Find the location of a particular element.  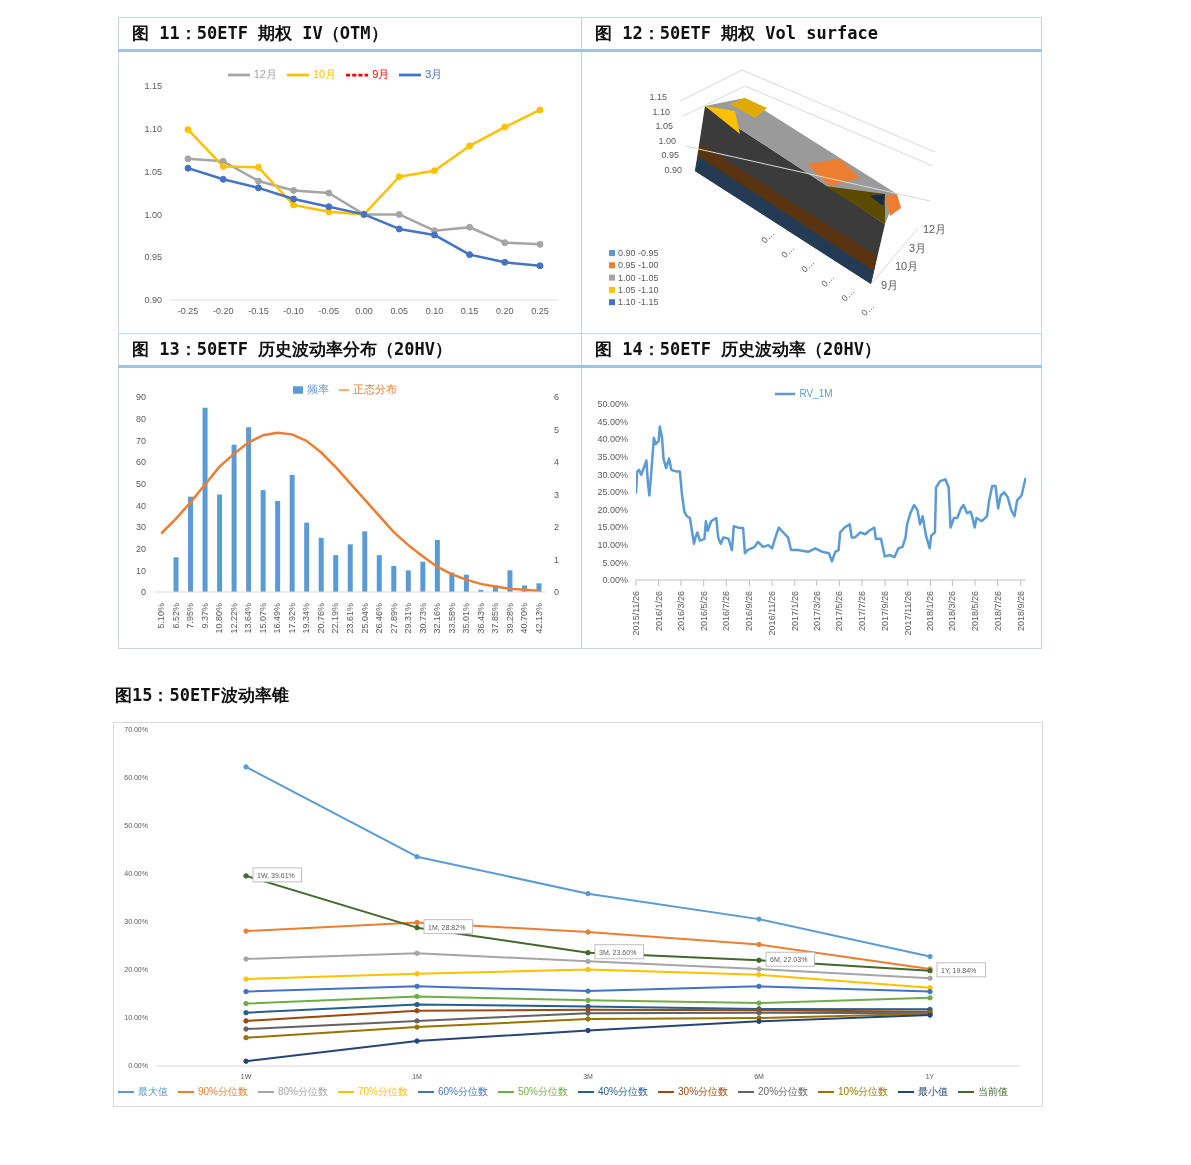

x-tick-label: 2018/5/26 is located at coordinates (975, 611).